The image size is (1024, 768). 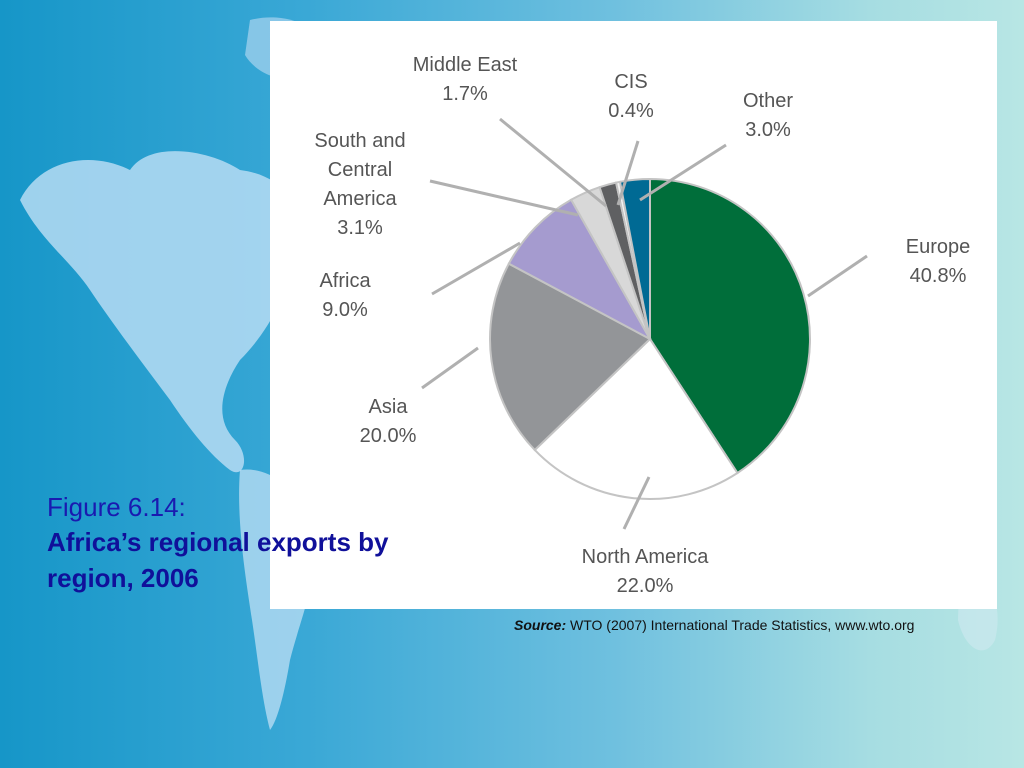 I want to click on figure-number: Figure 6.14:, so click(x=116, y=507).